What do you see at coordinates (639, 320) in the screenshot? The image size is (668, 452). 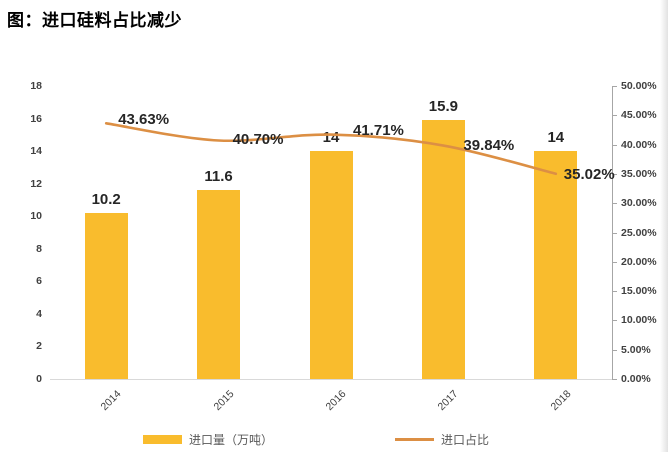 I see `right-axis-tick-label: 10.00%` at bounding box center [639, 320].